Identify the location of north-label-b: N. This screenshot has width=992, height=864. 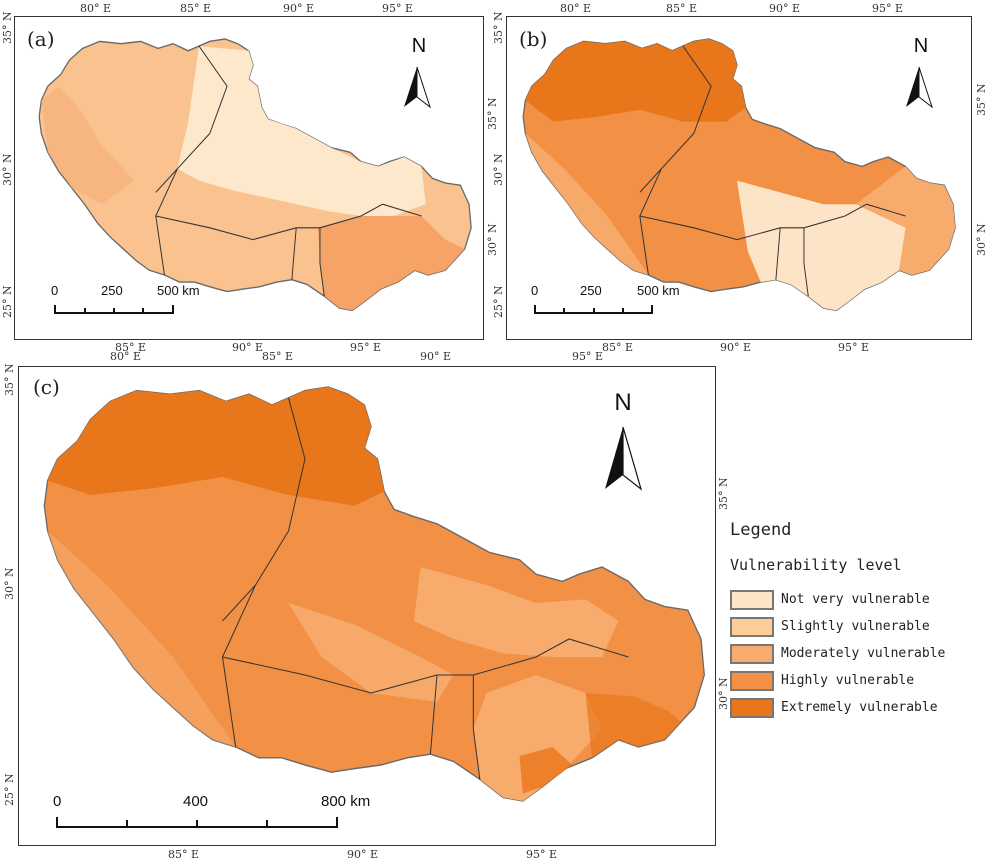
(921, 46).